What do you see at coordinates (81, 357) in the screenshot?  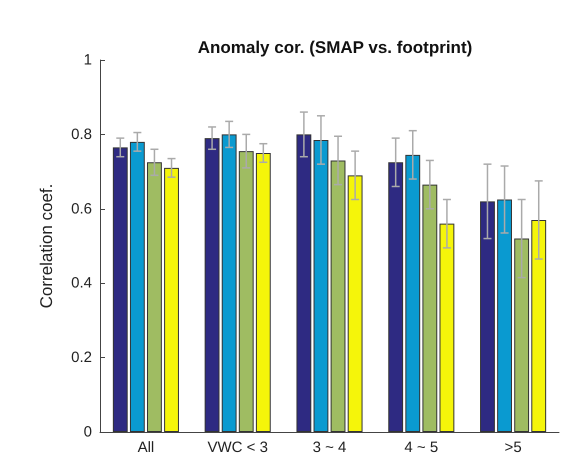 I see `y-tick-label: 0.2` at bounding box center [81, 357].